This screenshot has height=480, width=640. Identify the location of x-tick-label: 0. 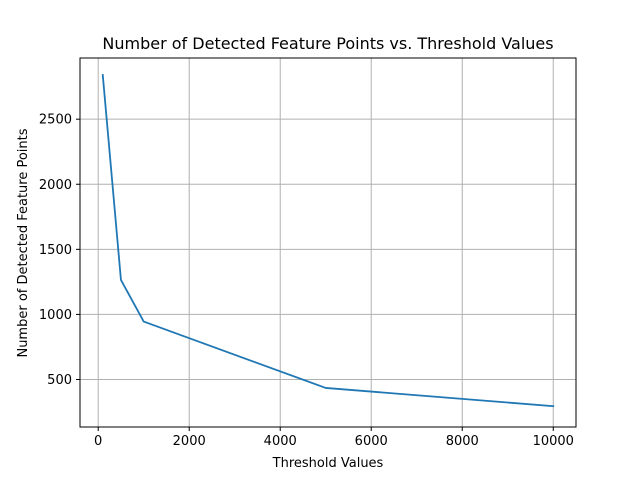
(98, 441).